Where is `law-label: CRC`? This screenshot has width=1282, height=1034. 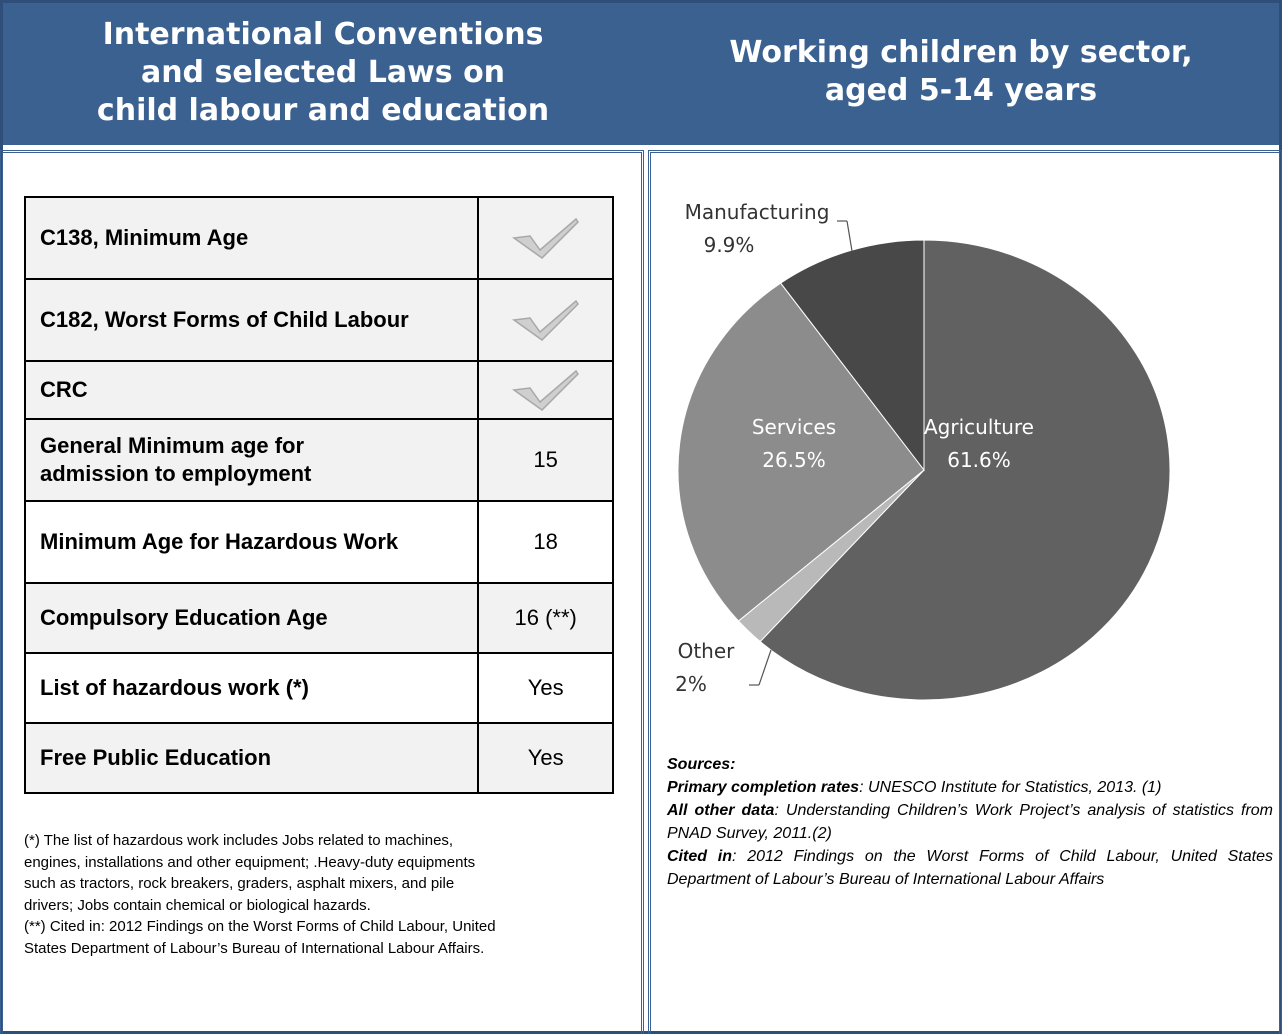 law-label: CRC is located at coordinates (251, 390).